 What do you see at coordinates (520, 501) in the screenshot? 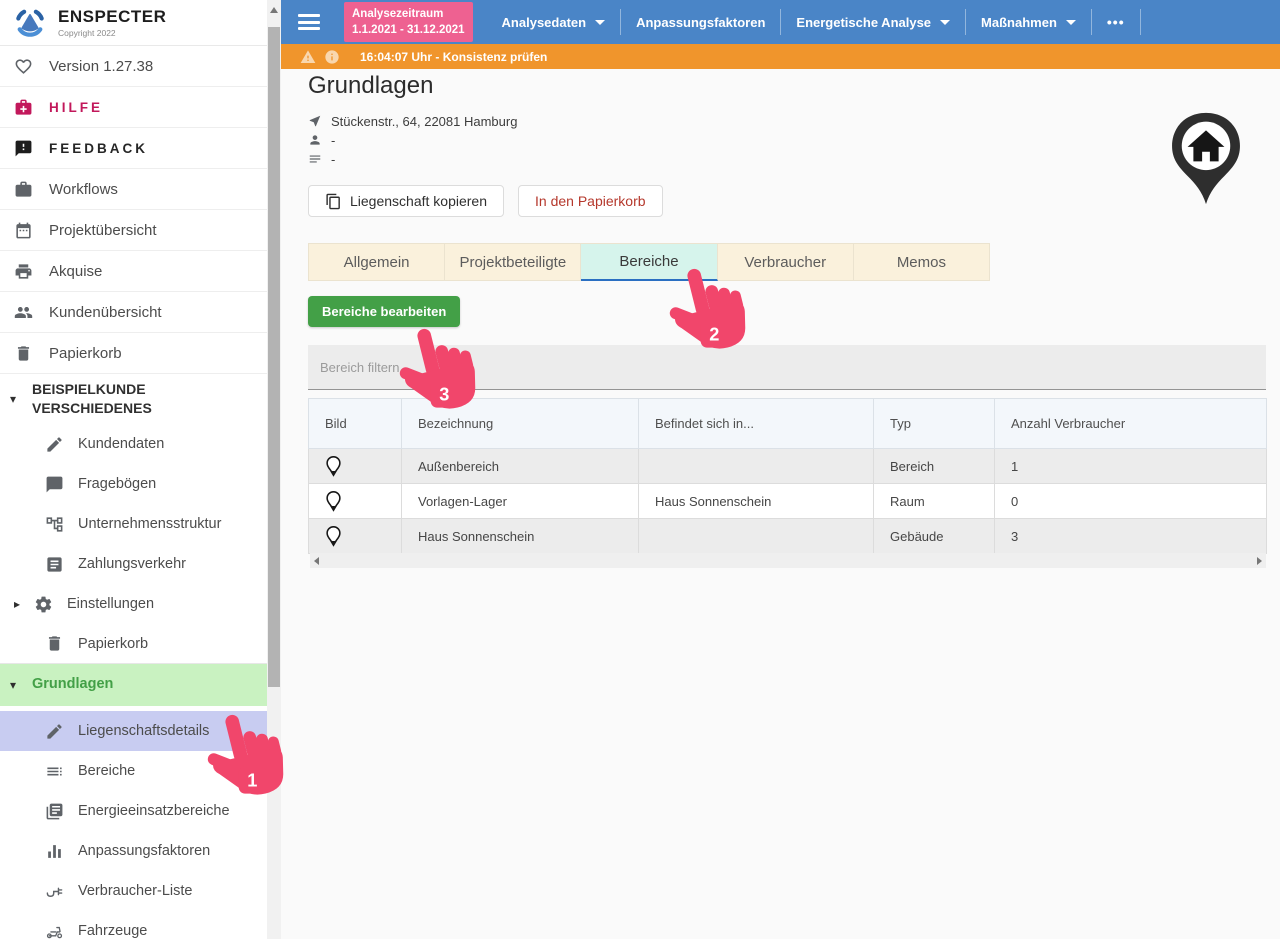
I see `cell-bezeichnung: Vorlagen-Lager` at bounding box center [520, 501].